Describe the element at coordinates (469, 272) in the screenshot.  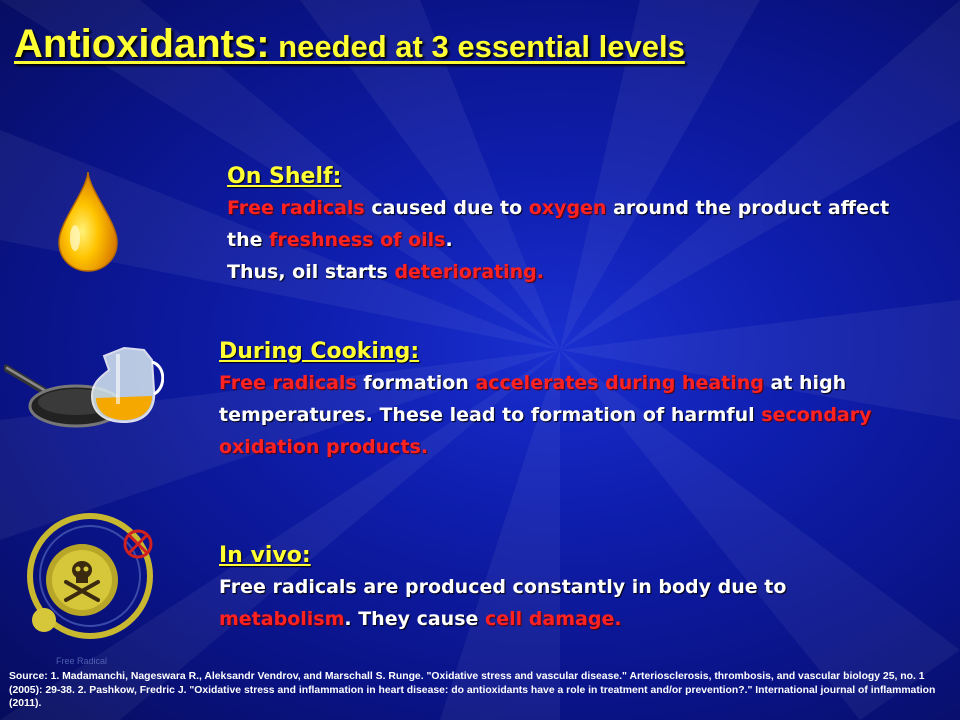
I see `highlight-text: deteriorating.` at that location.